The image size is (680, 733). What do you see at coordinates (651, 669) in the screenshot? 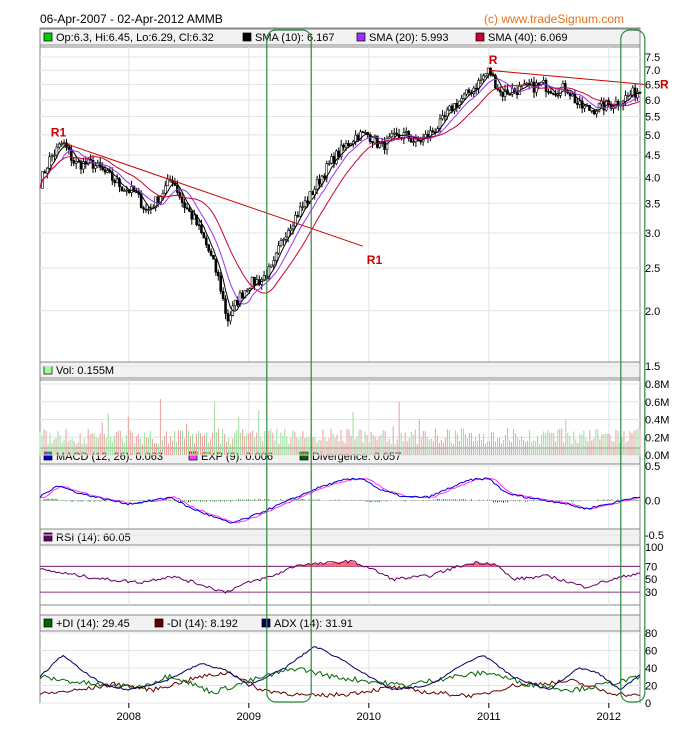
I see `y-tick-label: 40` at bounding box center [651, 669].